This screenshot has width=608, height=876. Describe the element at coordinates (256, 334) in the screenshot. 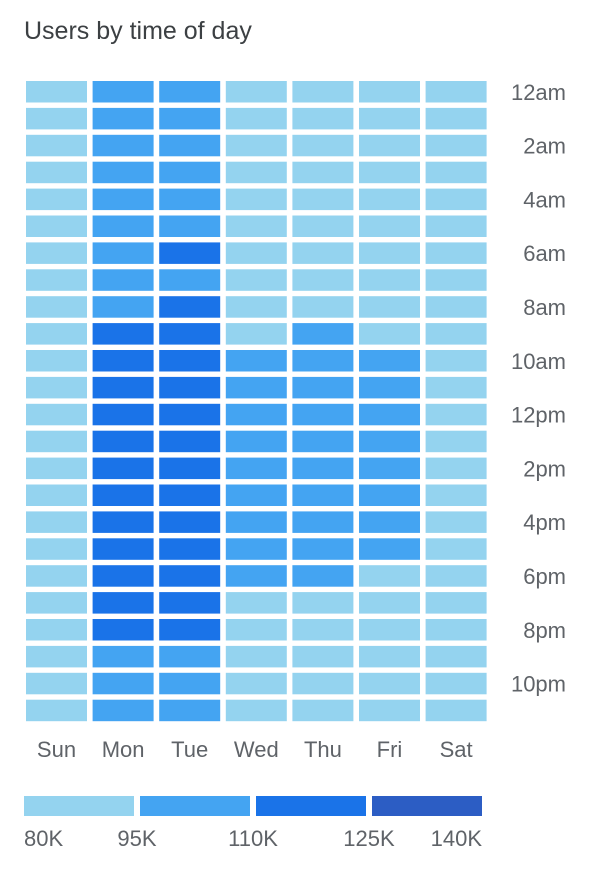

I see `heatmap-cell-wed-9am` at that location.